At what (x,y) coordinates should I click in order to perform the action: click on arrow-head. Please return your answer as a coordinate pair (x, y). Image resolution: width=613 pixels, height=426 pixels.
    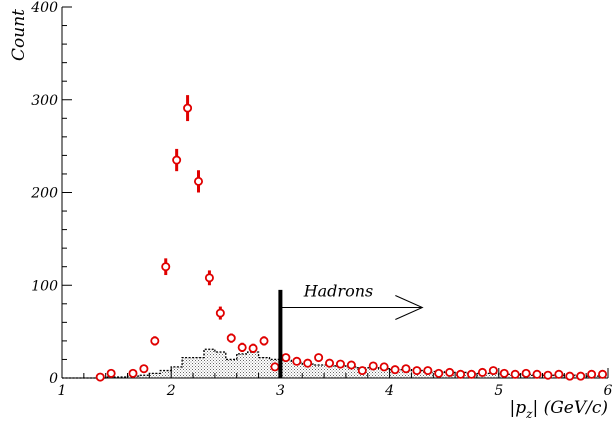
    Looking at the image, I should click on (409, 307).